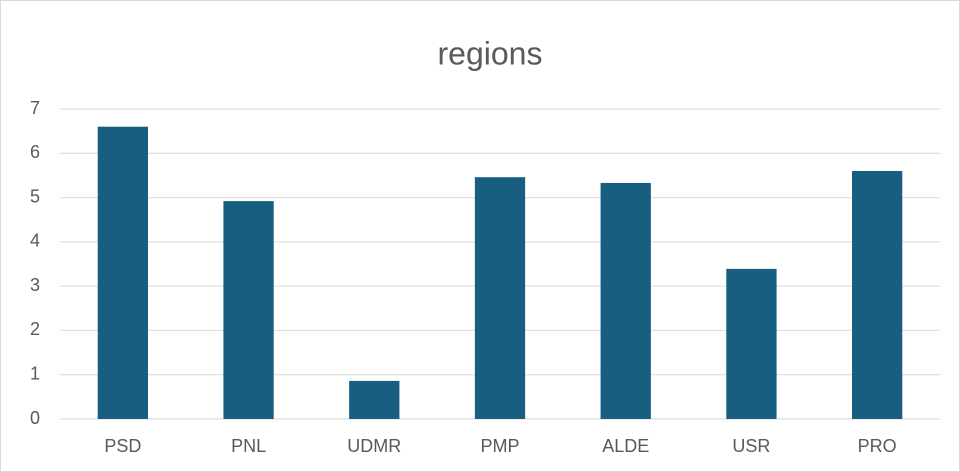 This screenshot has height=472, width=960. Describe the element at coordinates (122, 446) in the screenshot. I see `x-tick-label: PSD` at that location.